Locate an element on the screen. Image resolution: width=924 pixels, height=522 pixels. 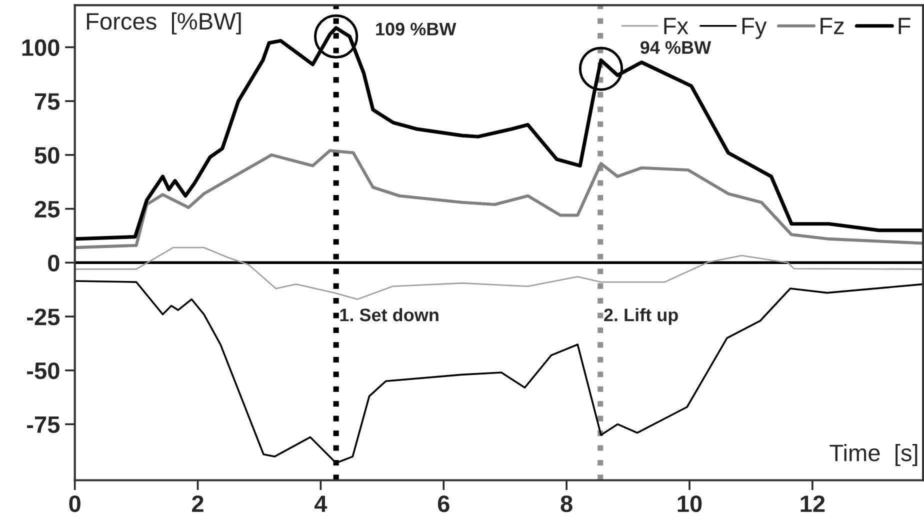
x-tick-label: 0 is located at coordinates (74, 503).